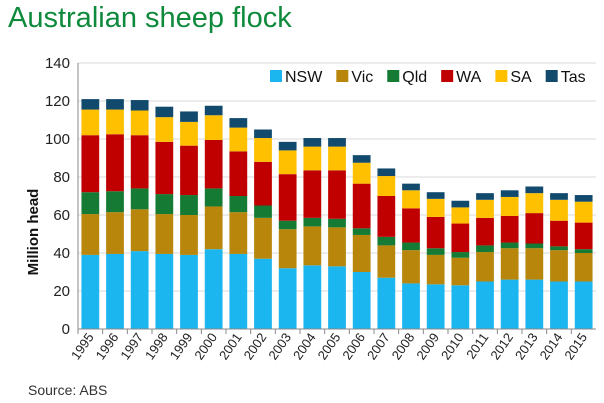  I want to click on legend-swatch-nsw, so click(276, 76).